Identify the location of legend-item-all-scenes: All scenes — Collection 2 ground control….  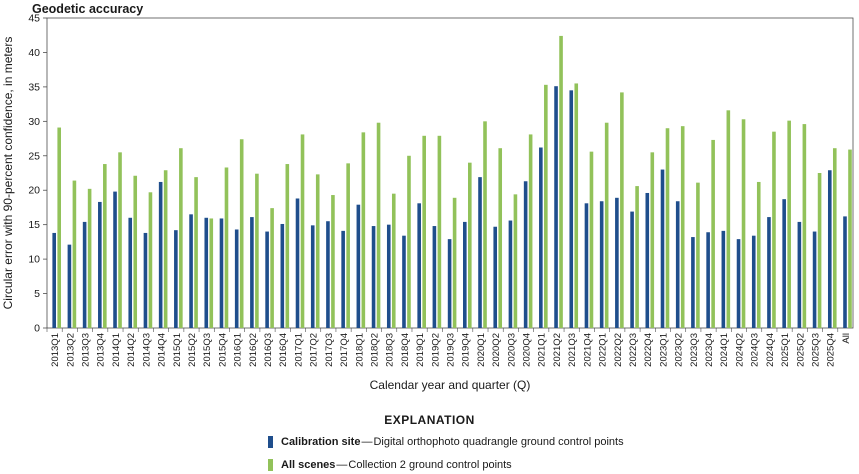
(390, 465).